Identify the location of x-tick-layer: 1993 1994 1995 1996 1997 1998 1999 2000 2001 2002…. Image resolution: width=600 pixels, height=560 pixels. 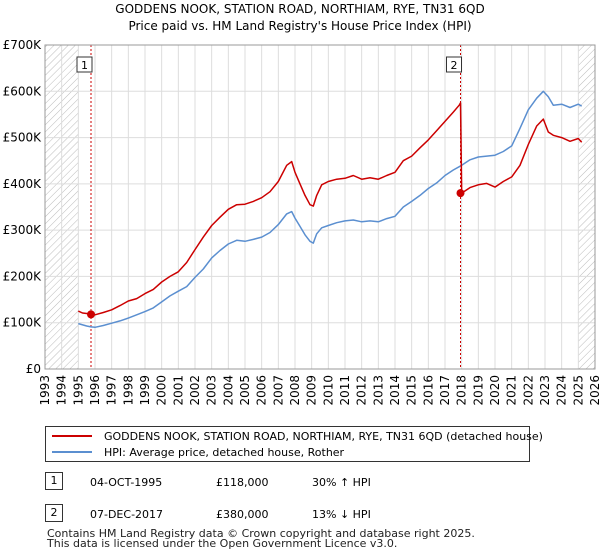
(319, 390).